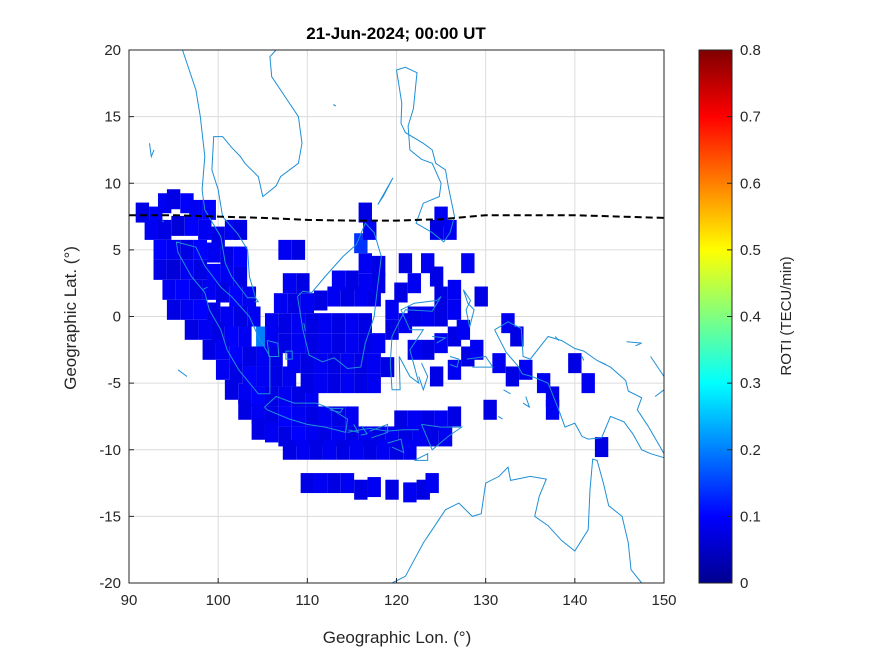 This screenshot has width=875, height=656. What do you see at coordinates (750, 50) in the screenshot?
I see `colorbar-tick-label: 0.8` at bounding box center [750, 50].